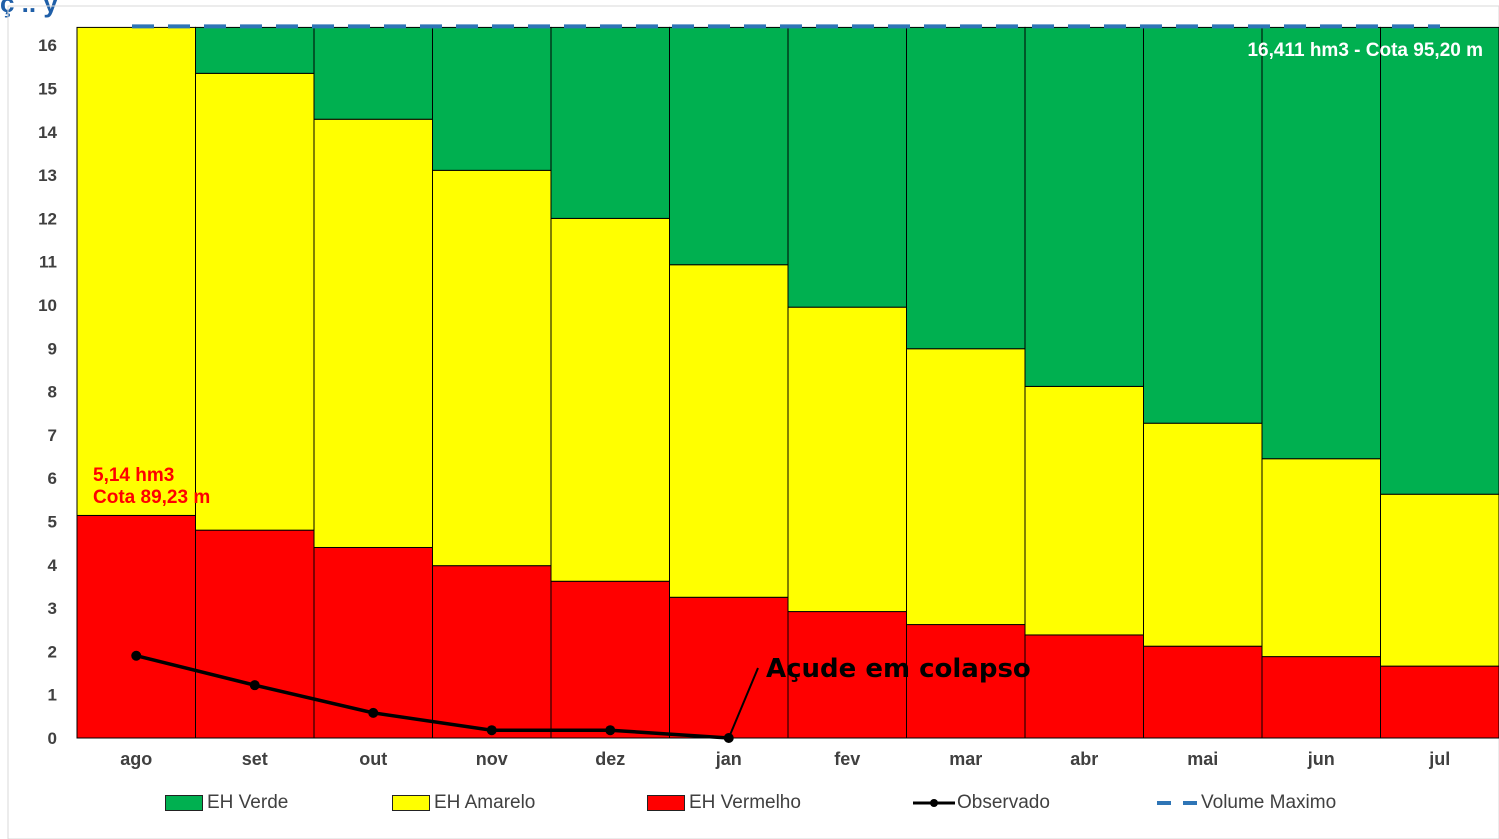 The height and width of the screenshot is (839, 1499). I want to click on x-tick-label-mar: mar, so click(965, 759).